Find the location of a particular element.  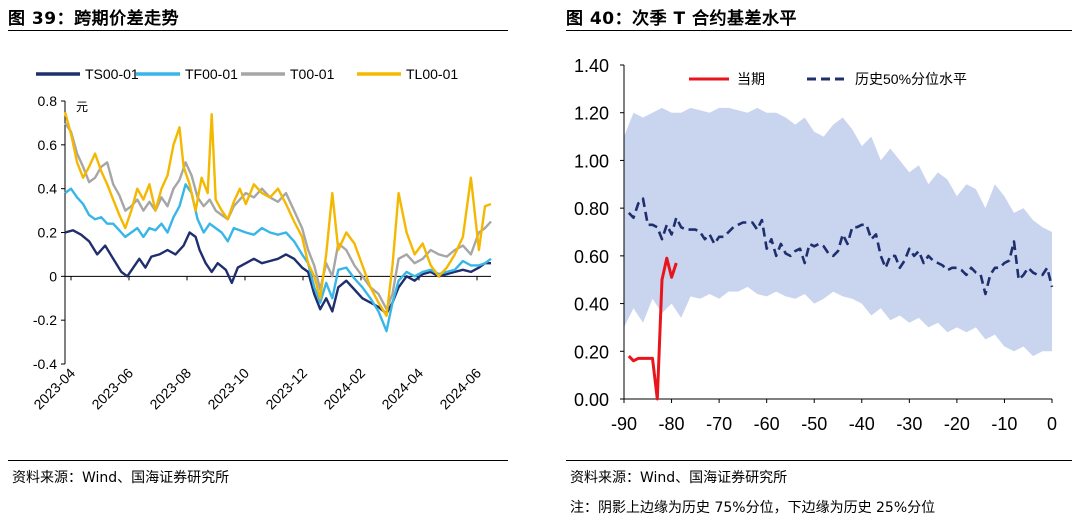

left-x-tick-label: 2024-02 is located at coordinates (344, 389).